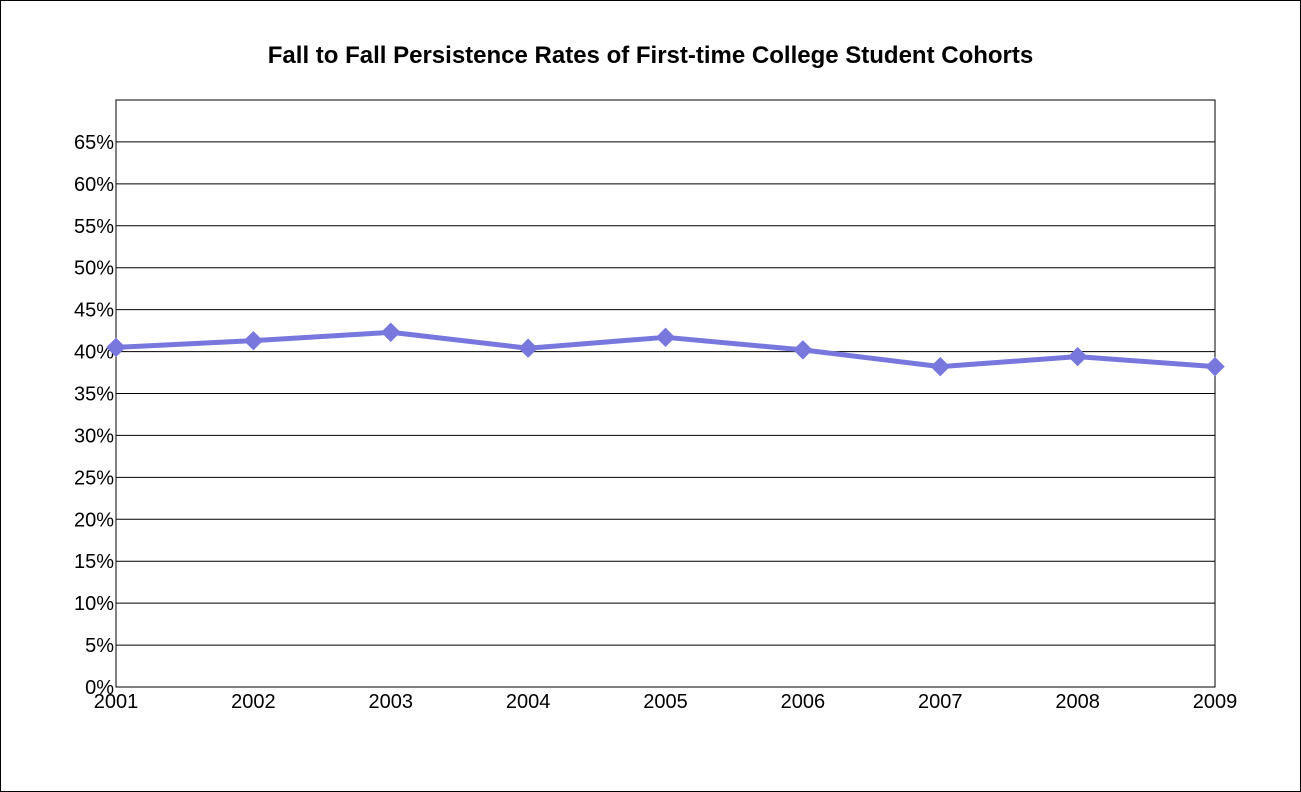  Describe the element at coordinates (94, 562) in the screenshot. I see `y-tick-label: 15%` at that location.